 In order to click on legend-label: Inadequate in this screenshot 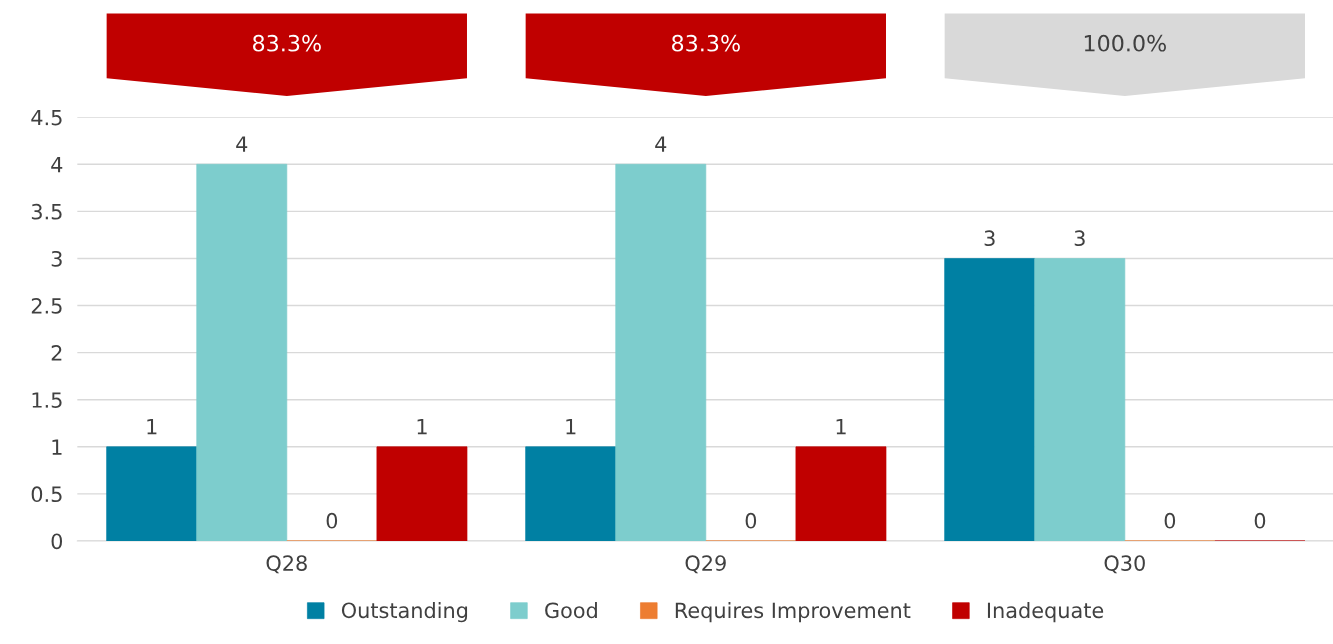, I will do `click(1045, 612)`.